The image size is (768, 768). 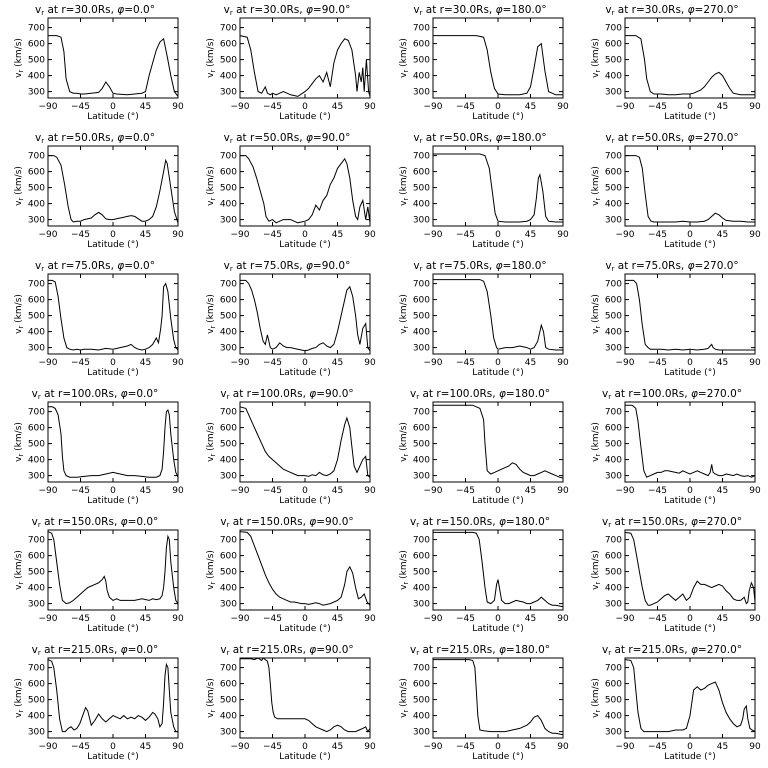 What do you see at coordinates (95, 266) in the screenshot?
I see `panel-title: vr at r=75.0Rs, φ=0.0°` at bounding box center [95, 266].